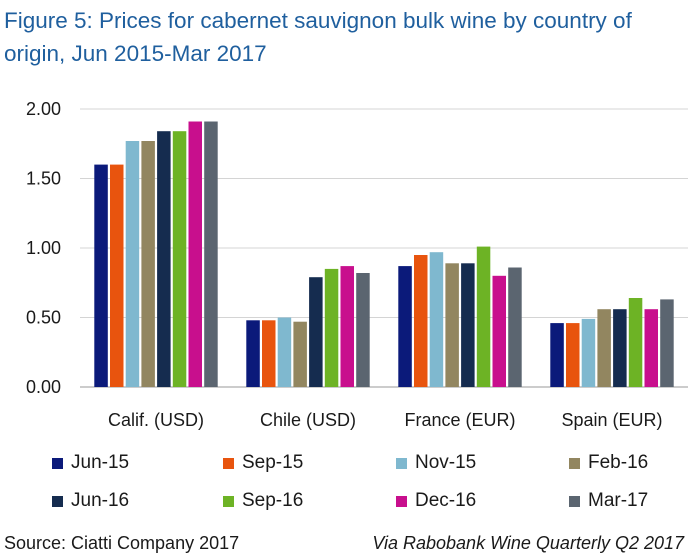 This screenshot has width=698, height=559. I want to click on y-tick-label: 0.50, so click(43, 318).